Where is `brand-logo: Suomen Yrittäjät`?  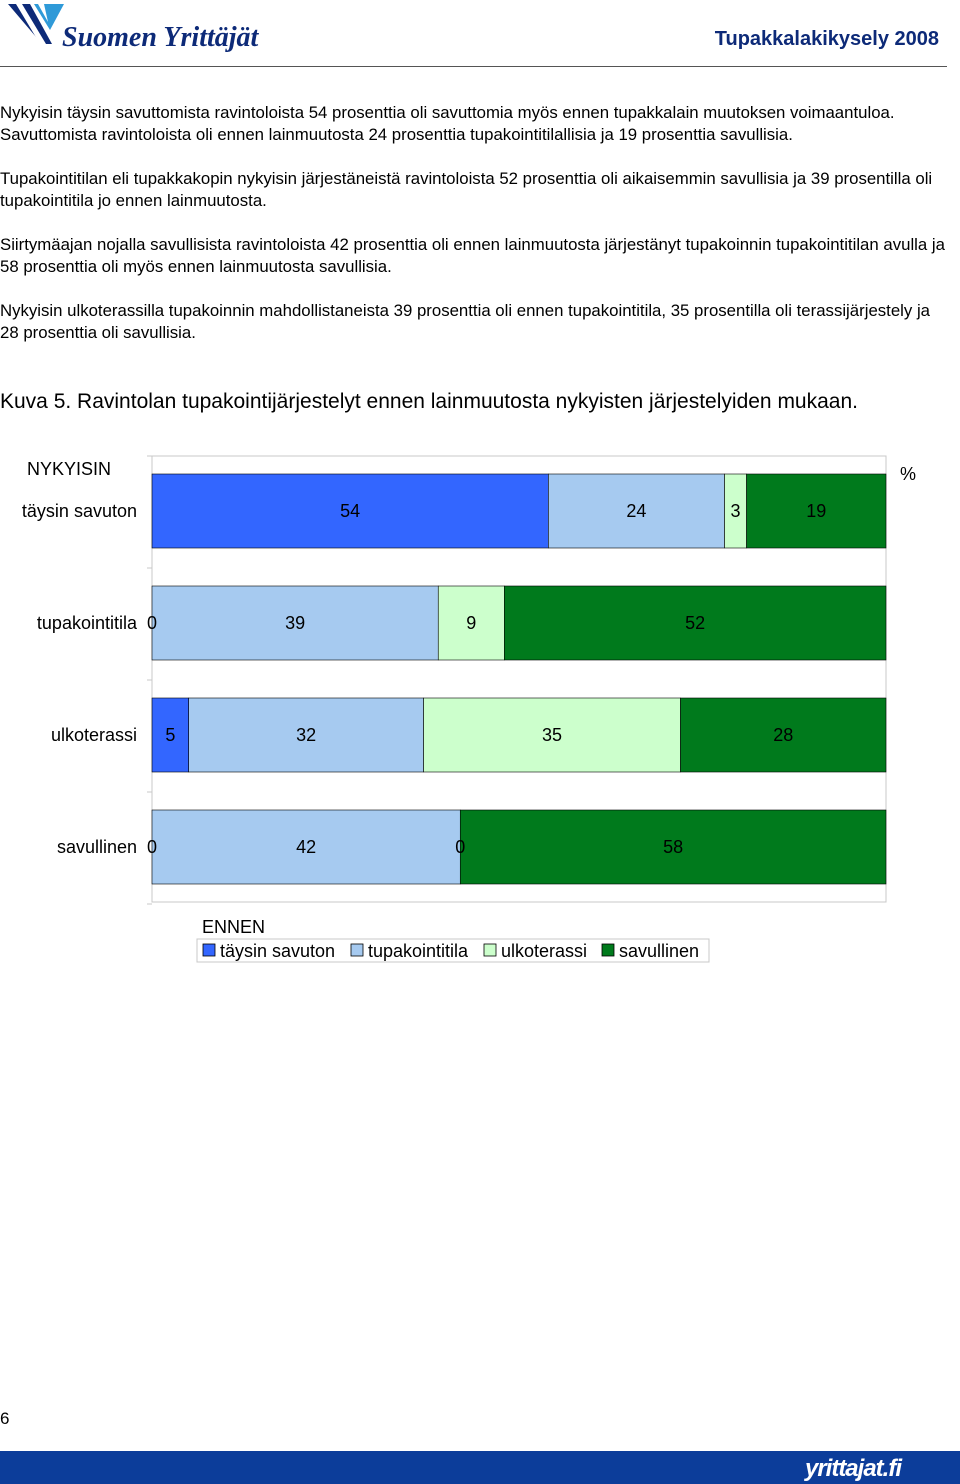
brand-logo: Suomen Yrittäjät is located at coordinates (138, 29).